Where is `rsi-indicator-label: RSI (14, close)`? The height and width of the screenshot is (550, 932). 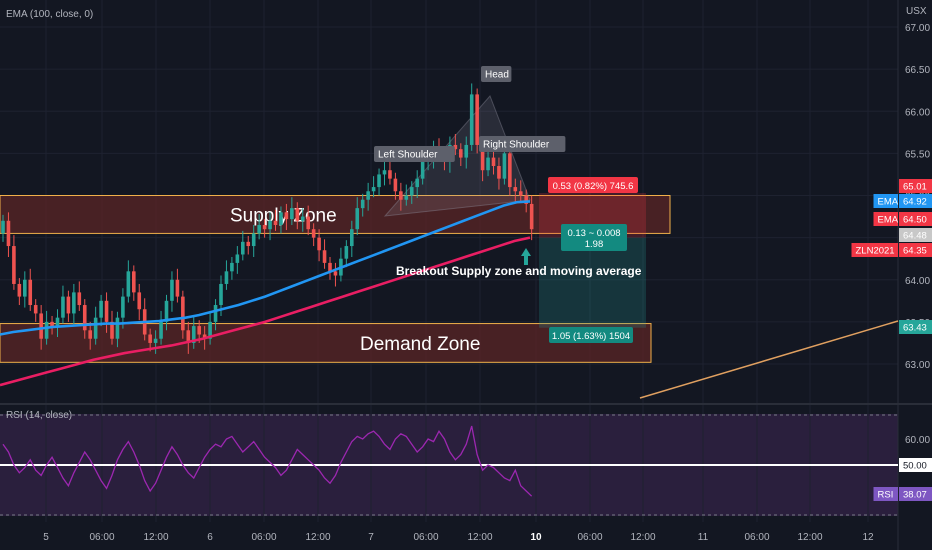 rsi-indicator-label: RSI (14, close) is located at coordinates (39, 415).